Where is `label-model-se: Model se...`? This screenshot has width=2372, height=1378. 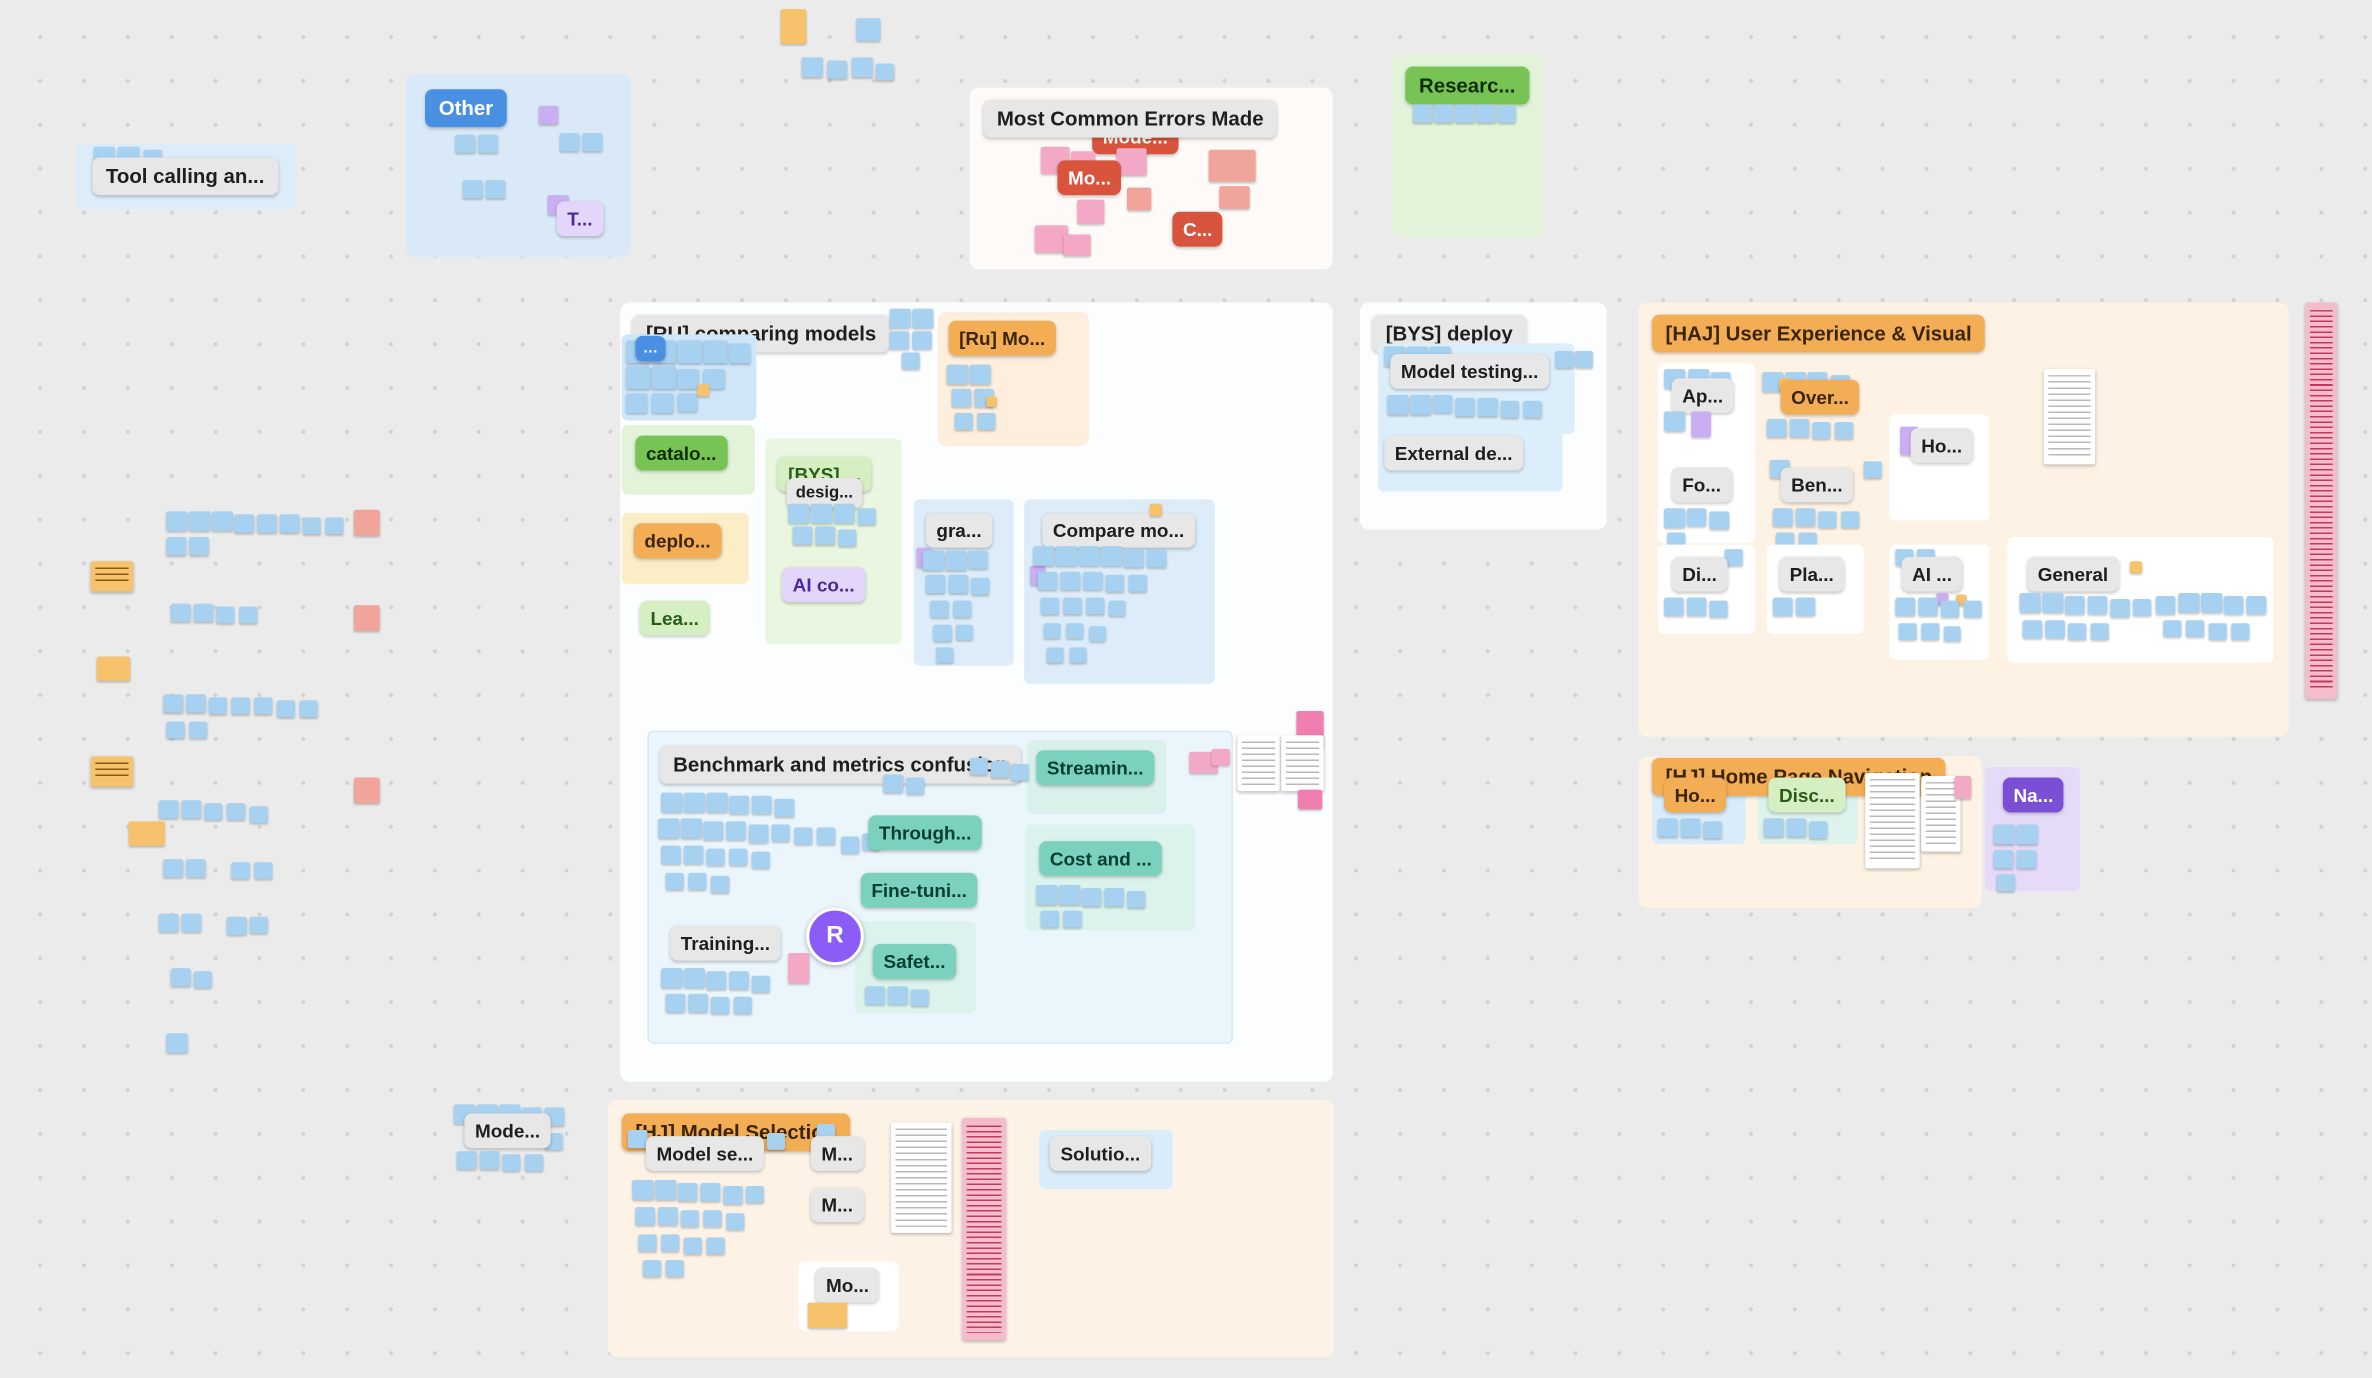
label-model-se: Model se... is located at coordinates (704, 1153).